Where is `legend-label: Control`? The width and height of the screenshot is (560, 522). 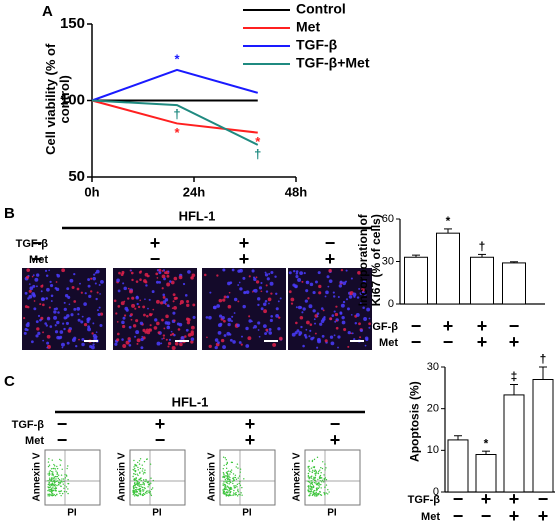 legend-label: Control is located at coordinates (321, 9).